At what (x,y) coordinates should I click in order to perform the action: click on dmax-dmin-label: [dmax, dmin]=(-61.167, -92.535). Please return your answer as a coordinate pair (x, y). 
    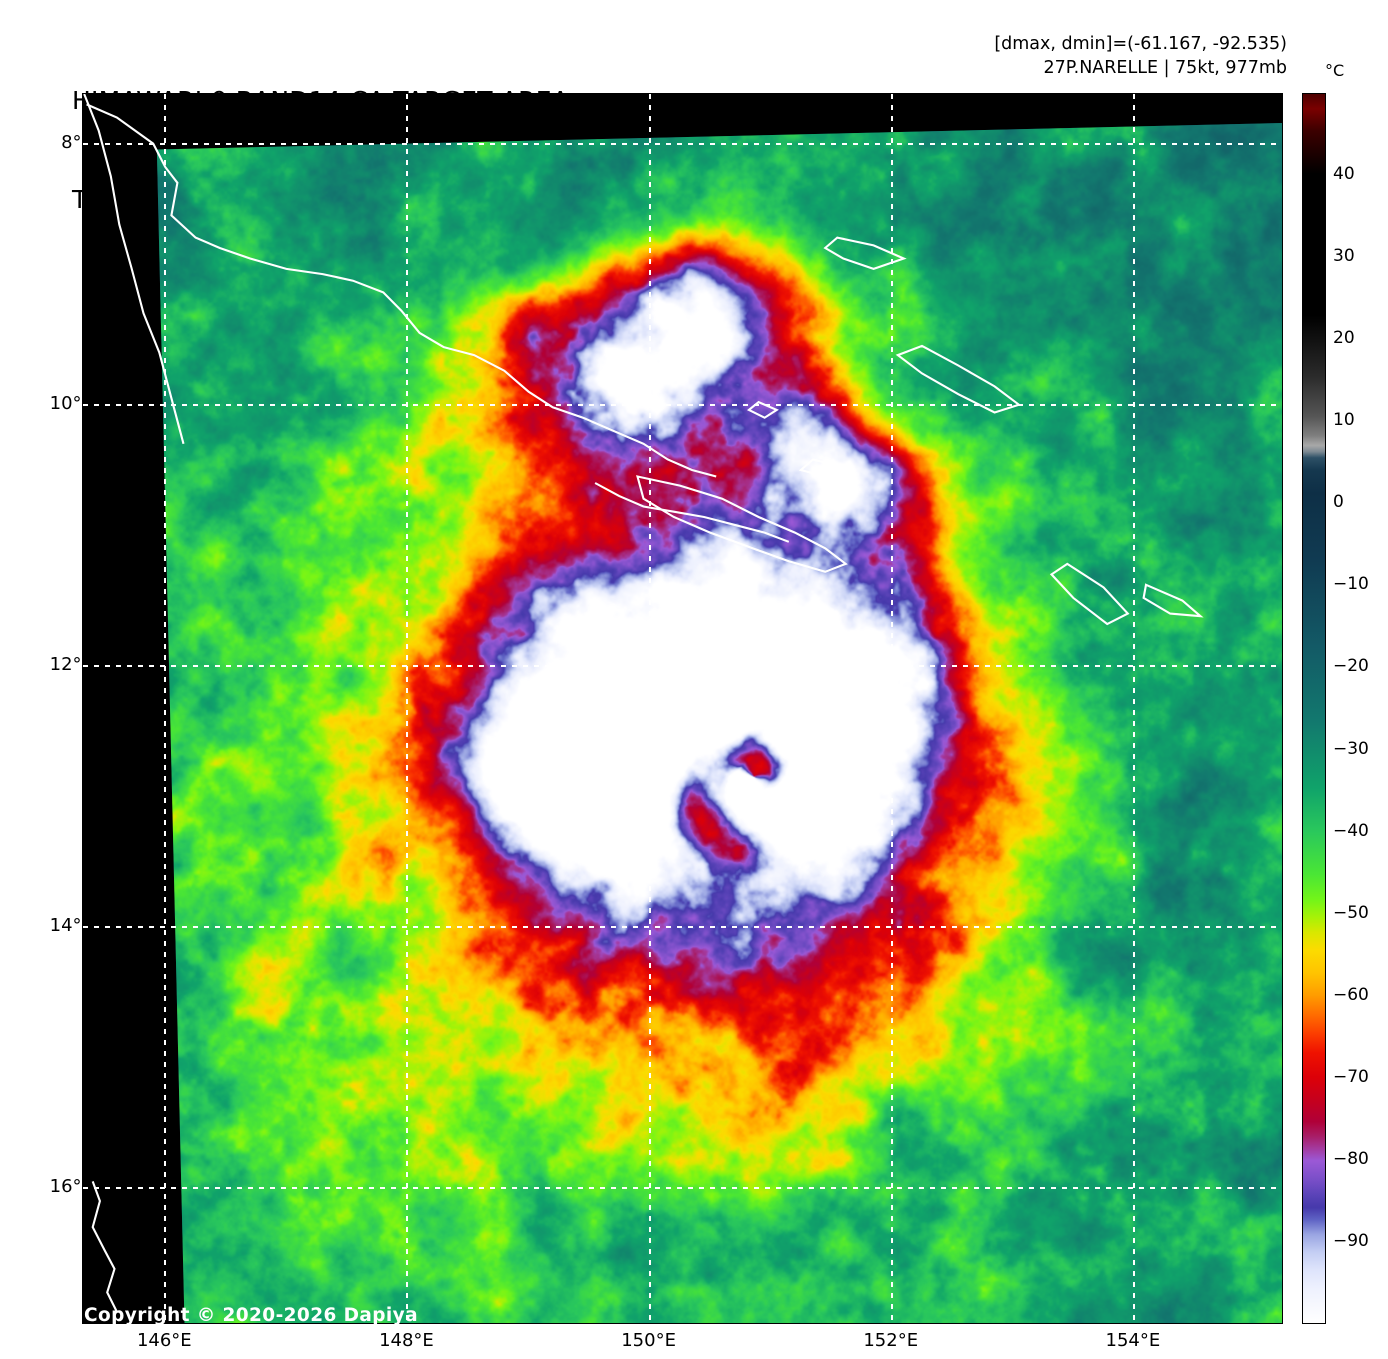
    Looking at the image, I should click on (1140, 44).